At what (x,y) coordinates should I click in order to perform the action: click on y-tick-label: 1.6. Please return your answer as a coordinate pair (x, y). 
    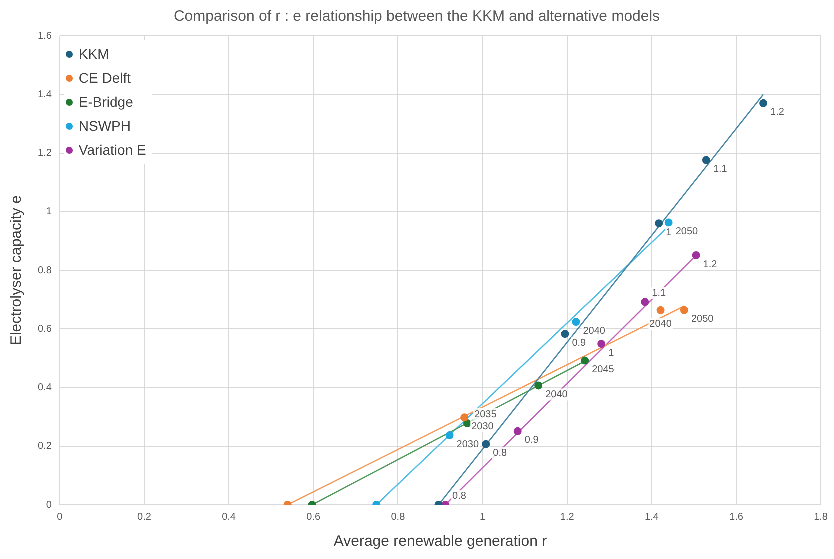
    Looking at the image, I should click on (45, 36).